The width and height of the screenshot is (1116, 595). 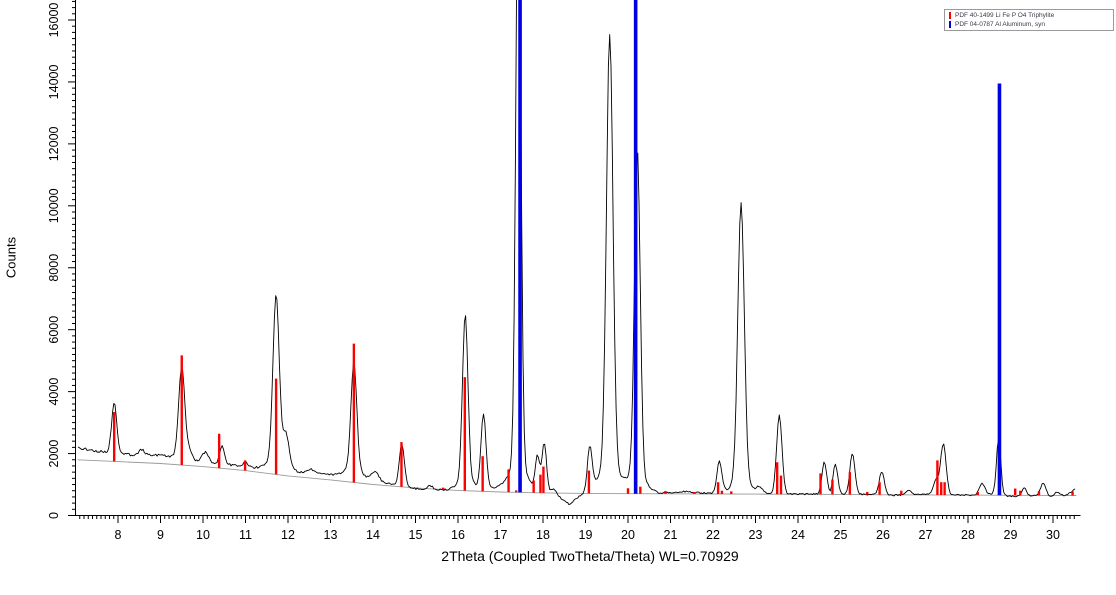 I want to click on svg-text: 30, so click(x=1053, y=535).